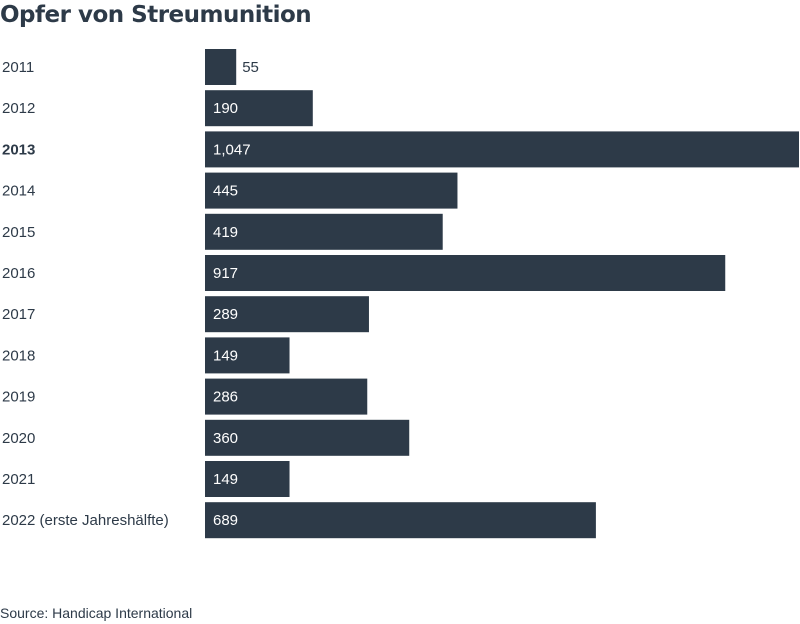  Describe the element at coordinates (85, 520) in the screenshot. I see `category-label: 2022 (erste Jahreshälfte)` at that location.